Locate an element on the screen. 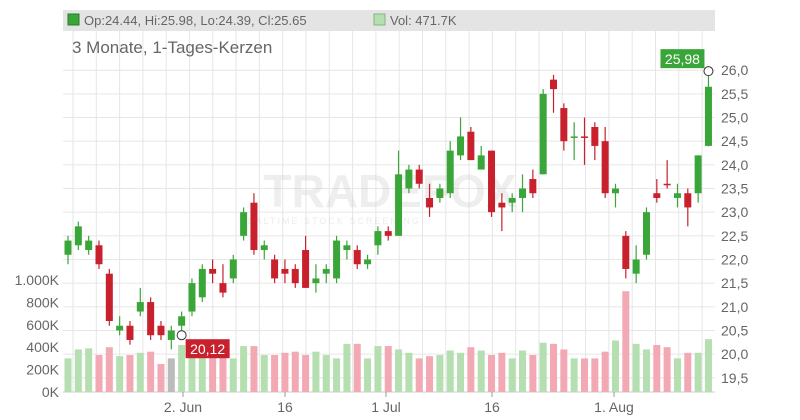 The height and width of the screenshot is (420, 800). x-tick-label: 1. Aug is located at coordinates (614, 407).